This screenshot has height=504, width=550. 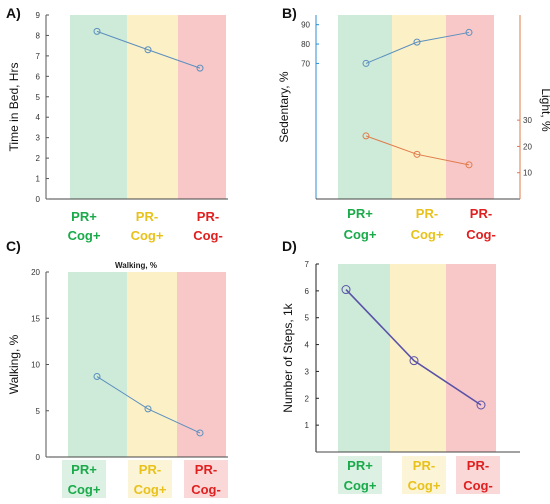 I want to click on y-axis-title: Time in Bed, Hrs, so click(x=14, y=107).